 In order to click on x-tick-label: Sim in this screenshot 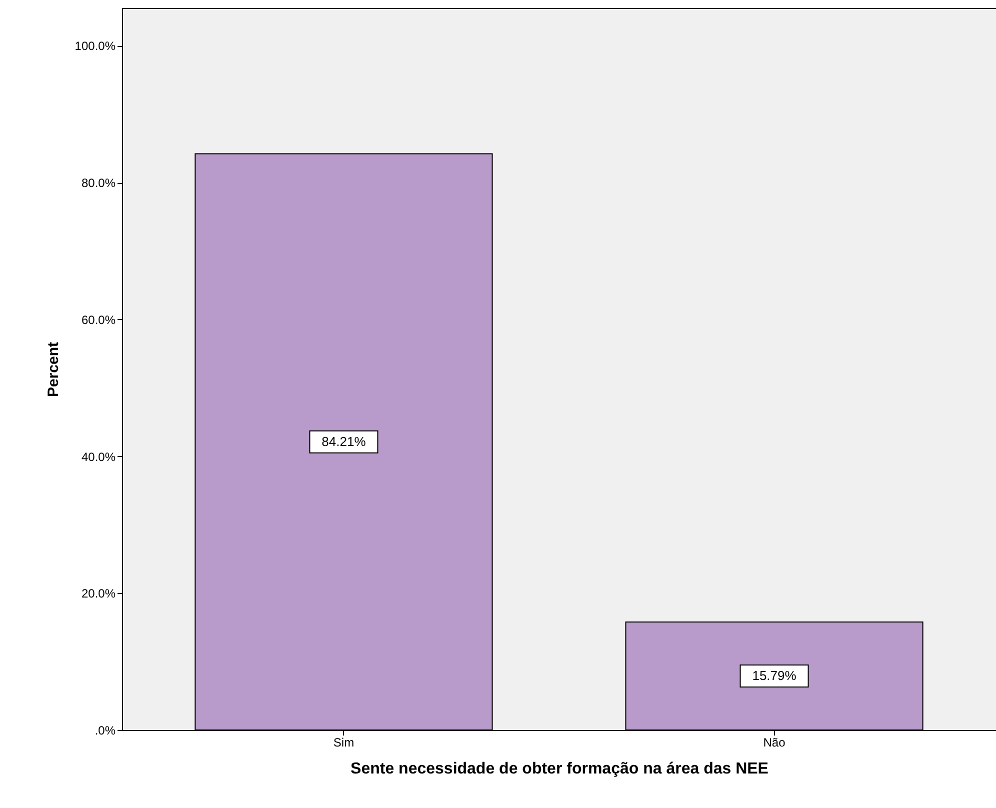, I will do `click(343, 743)`.